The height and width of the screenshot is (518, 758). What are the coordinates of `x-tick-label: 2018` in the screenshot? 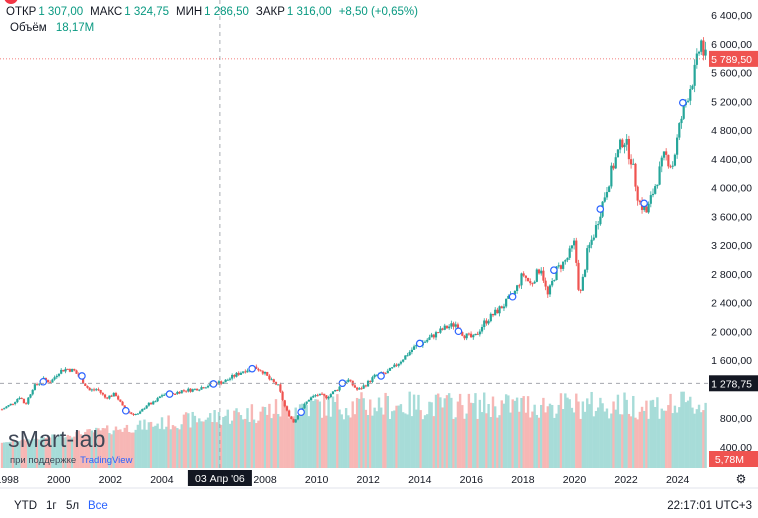 It's located at (523, 480).